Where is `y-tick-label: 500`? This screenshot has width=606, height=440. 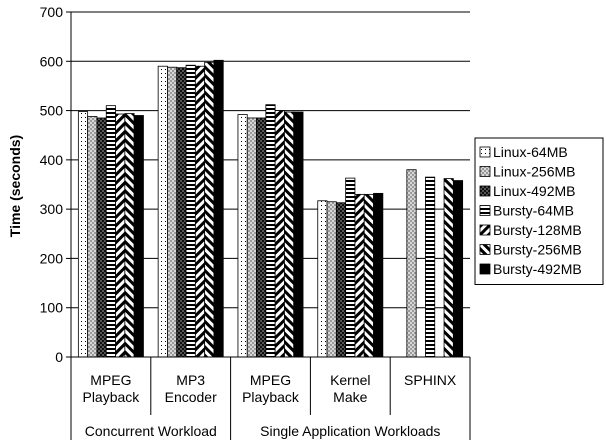
y-tick-label: 500 is located at coordinates (52, 111).